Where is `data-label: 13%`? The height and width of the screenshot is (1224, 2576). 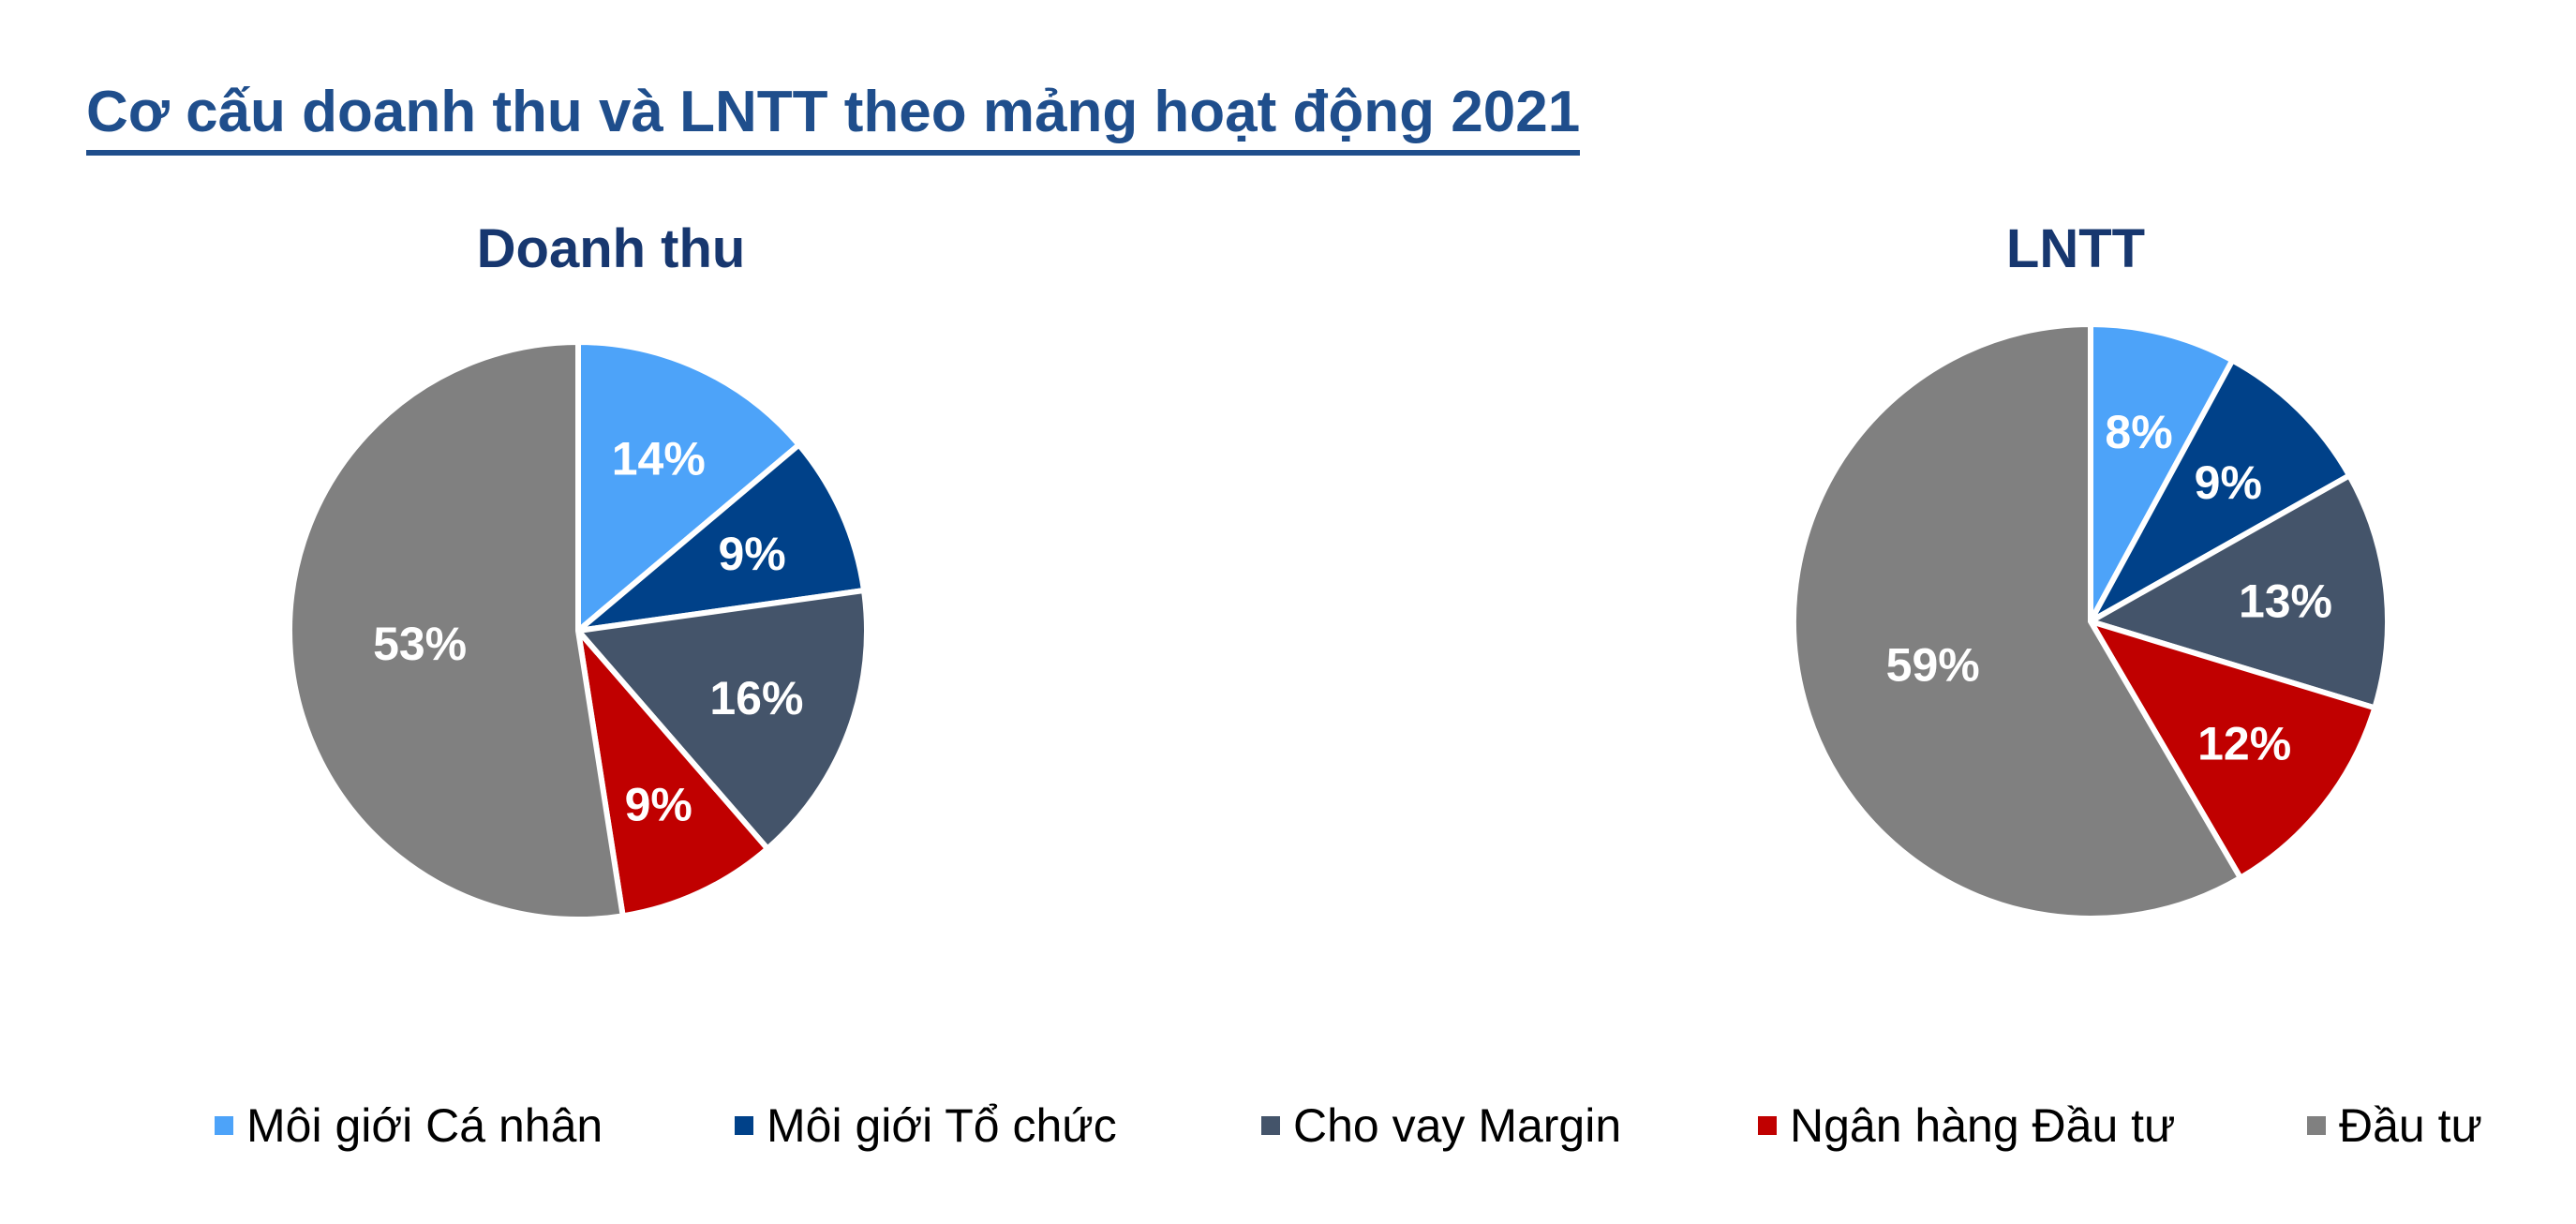 data-label: 13% is located at coordinates (2285, 601).